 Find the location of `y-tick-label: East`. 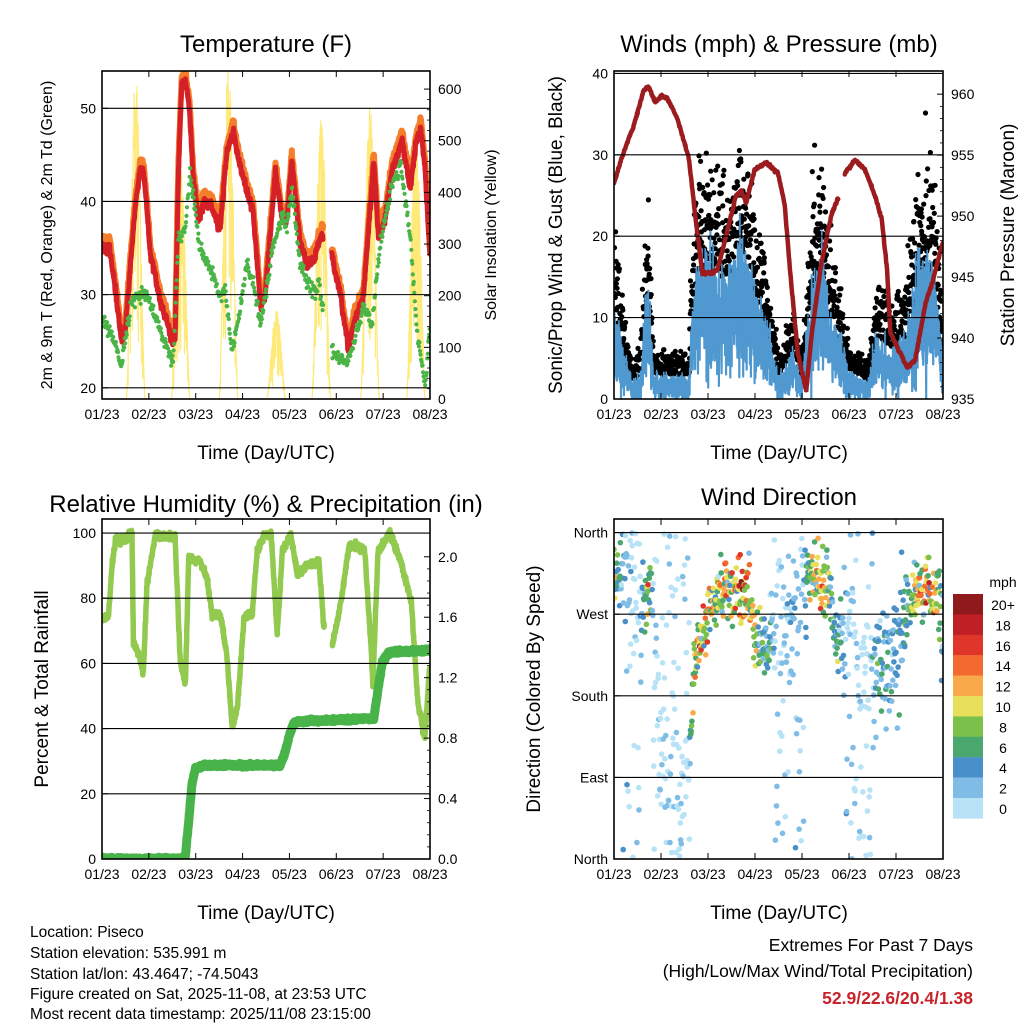

y-tick-label: East is located at coordinates (594, 777).